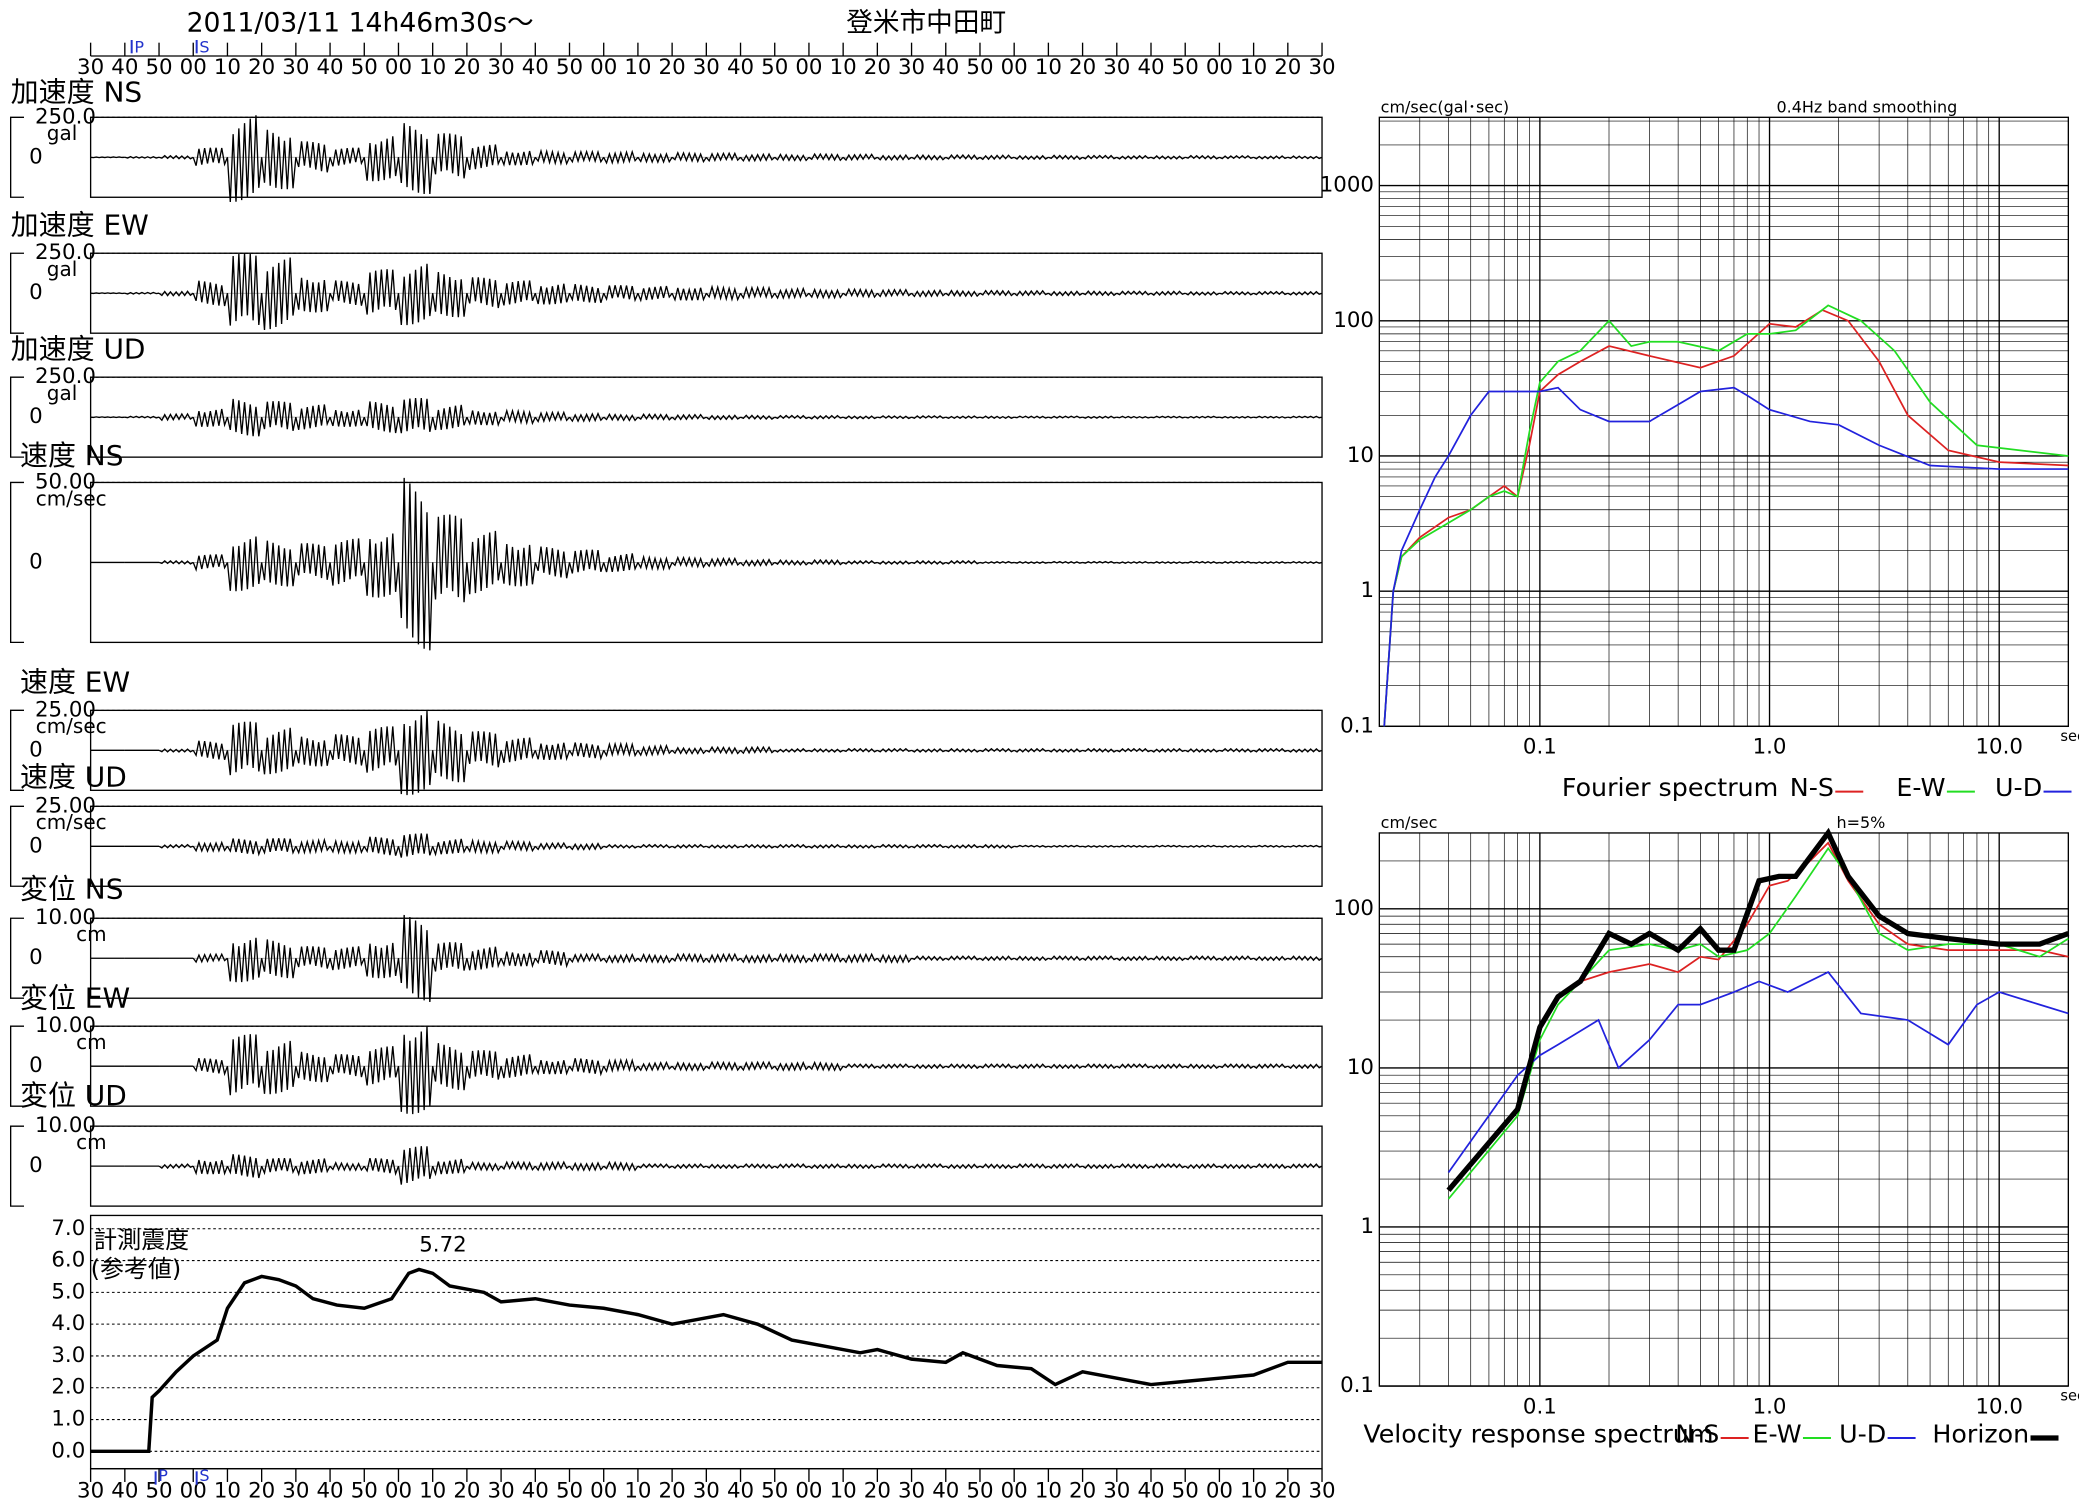  What do you see at coordinates (360, 23) in the screenshot?
I see `header-datetime: 2011/03/11 14h46m30s～` at bounding box center [360, 23].